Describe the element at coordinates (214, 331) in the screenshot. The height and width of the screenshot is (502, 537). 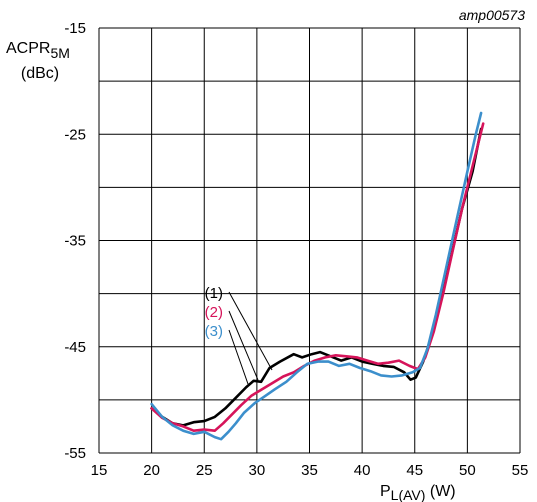
I see `annotation-label-3: (3)` at that location.